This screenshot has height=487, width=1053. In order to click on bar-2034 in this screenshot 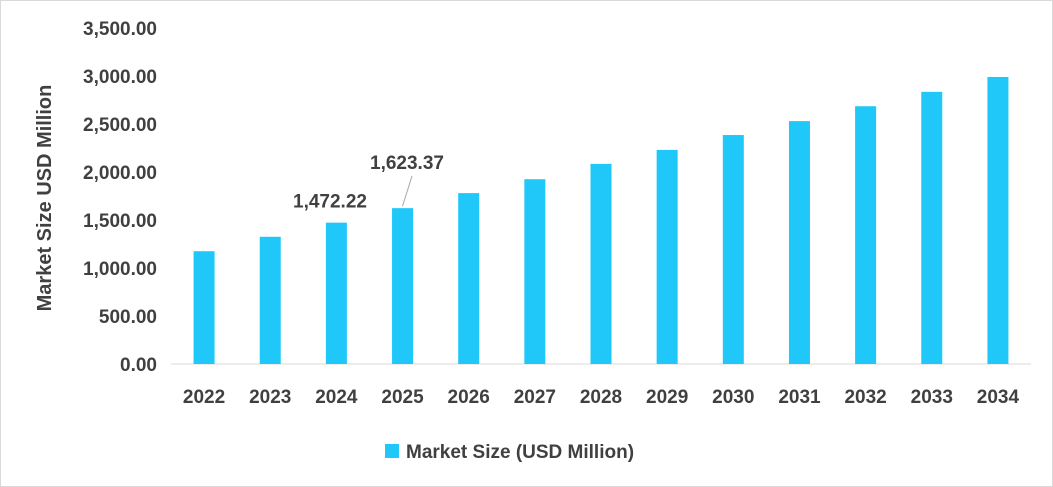, I will do `click(998, 220)`.